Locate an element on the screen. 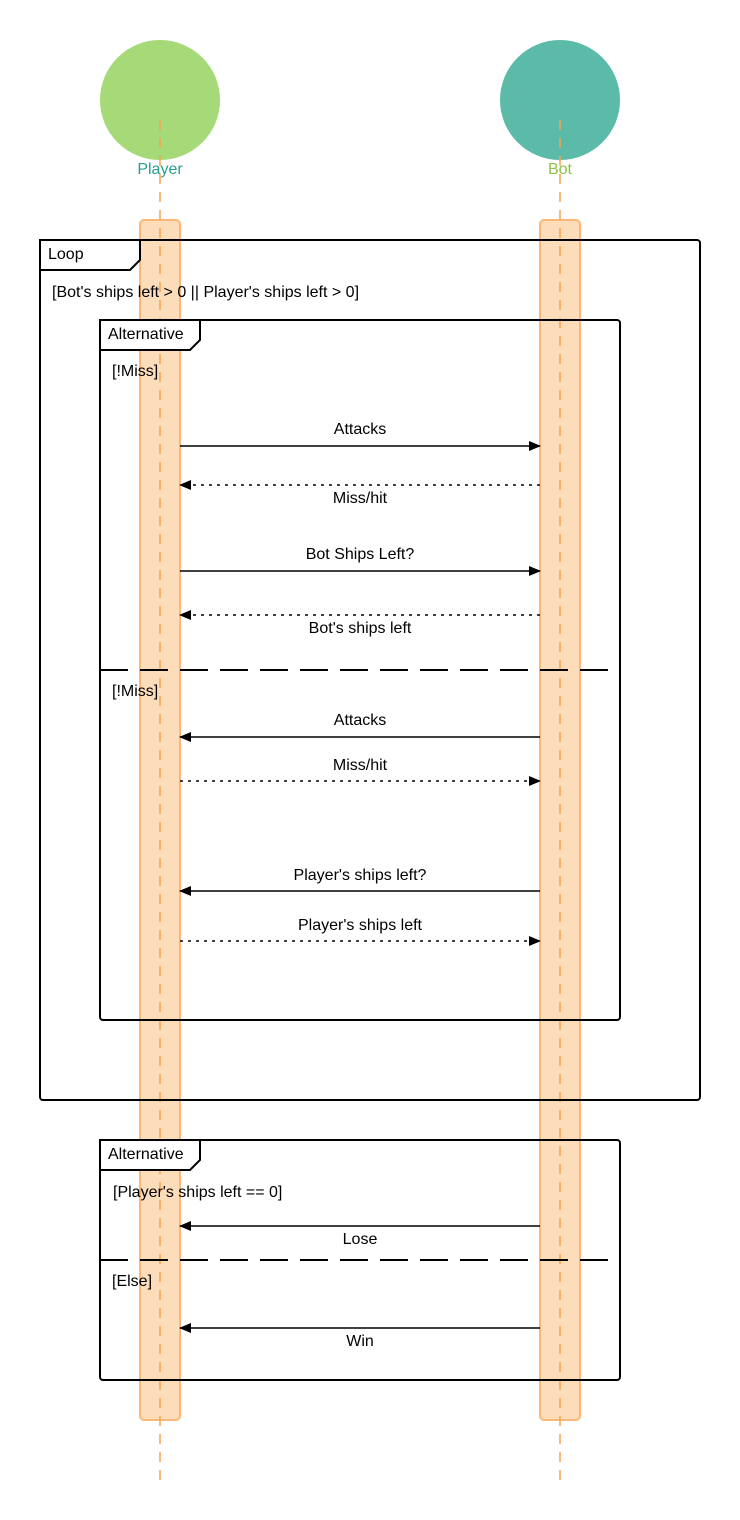 The height and width of the screenshot is (1520, 740). msg-lose-label: Lose is located at coordinates (360, 1239).